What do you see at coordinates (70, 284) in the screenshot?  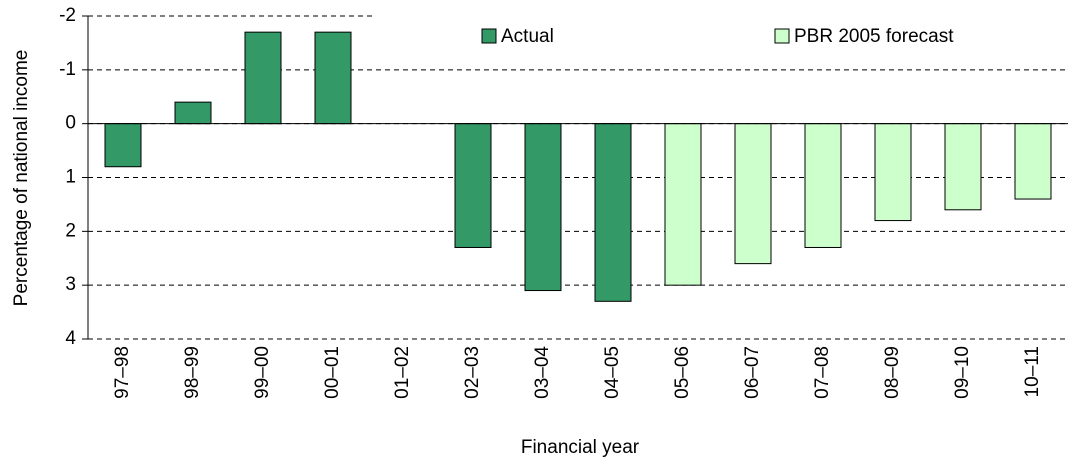 I see `y-tick-label: 3` at bounding box center [70, 284].